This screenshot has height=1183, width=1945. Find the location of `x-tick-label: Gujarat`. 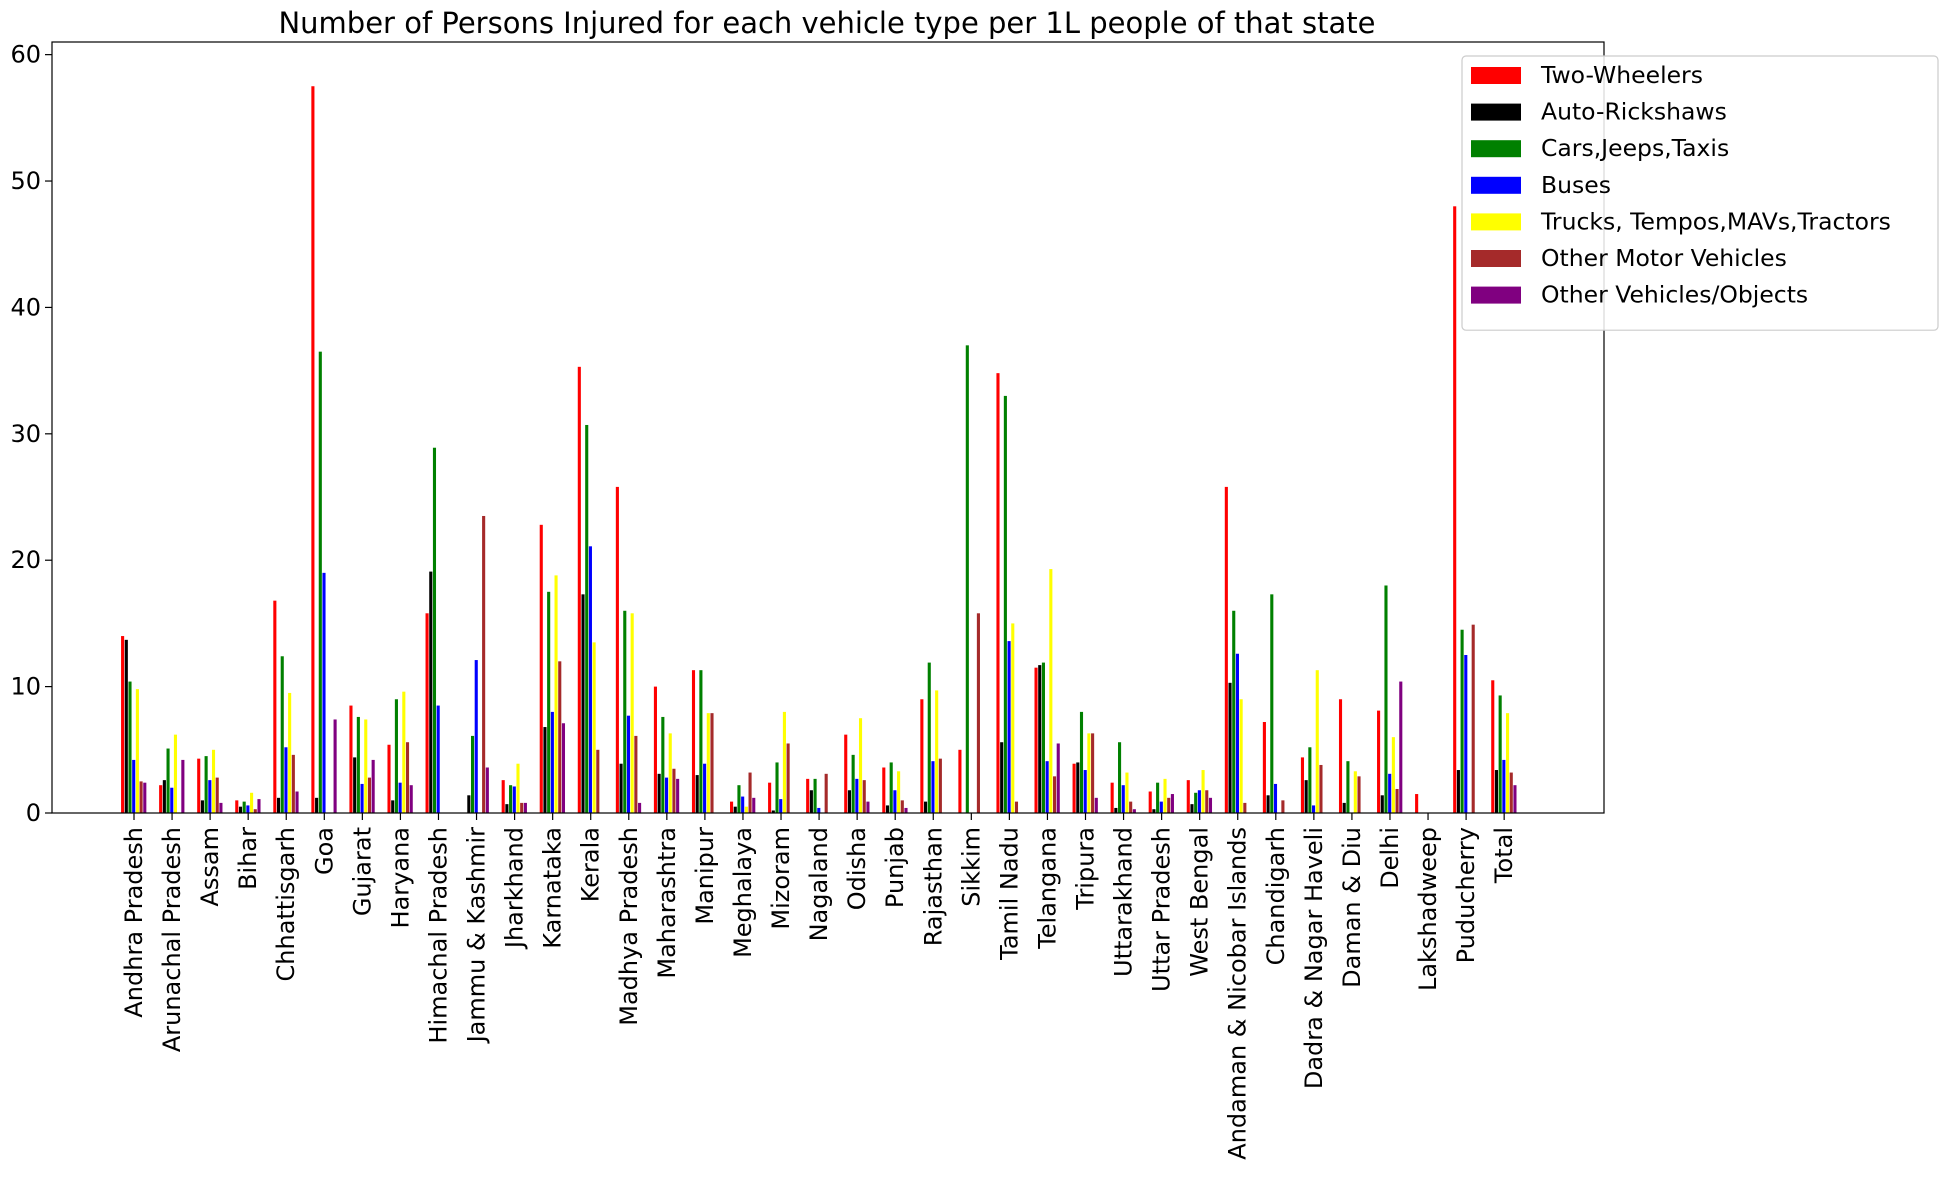

x-tick-label: Gujarat is located at coordinates (362, 871).